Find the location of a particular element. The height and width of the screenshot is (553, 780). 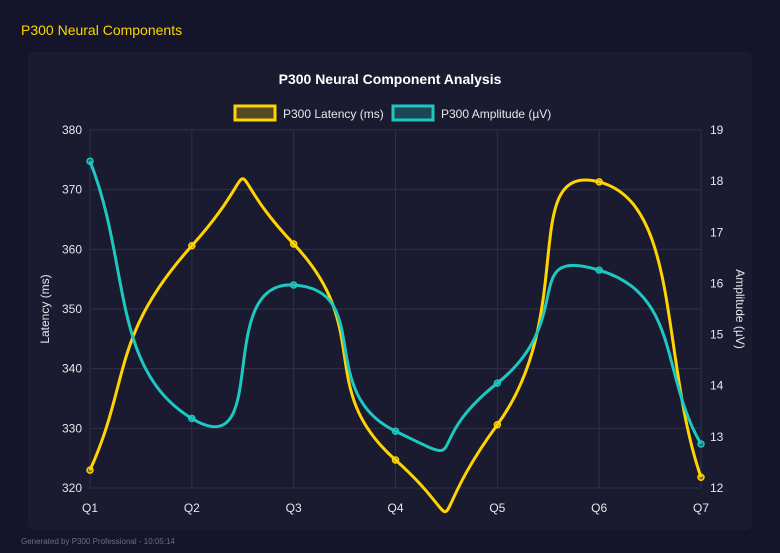

x-tick-label: Q1 is located at coordinates (90, 508).